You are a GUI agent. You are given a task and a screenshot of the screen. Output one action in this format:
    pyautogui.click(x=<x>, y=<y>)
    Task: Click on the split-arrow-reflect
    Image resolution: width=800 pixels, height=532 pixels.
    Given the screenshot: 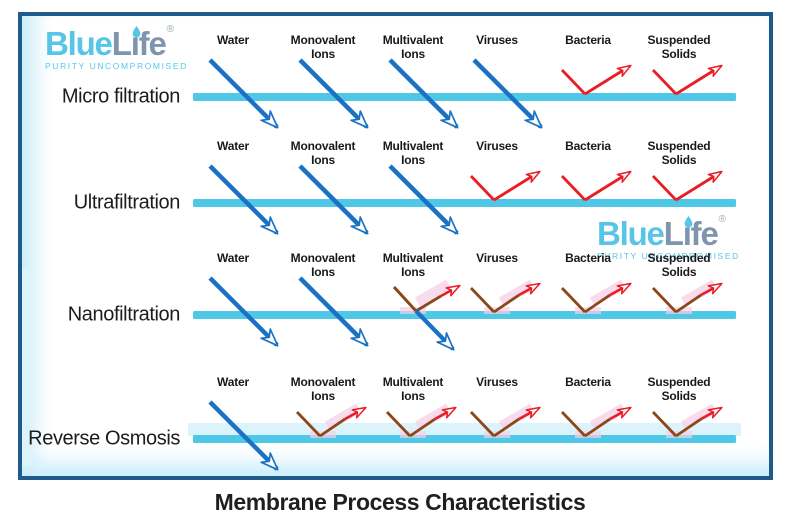 What is the action you would take?
    pyautogui.click(x=428, y=303)
    